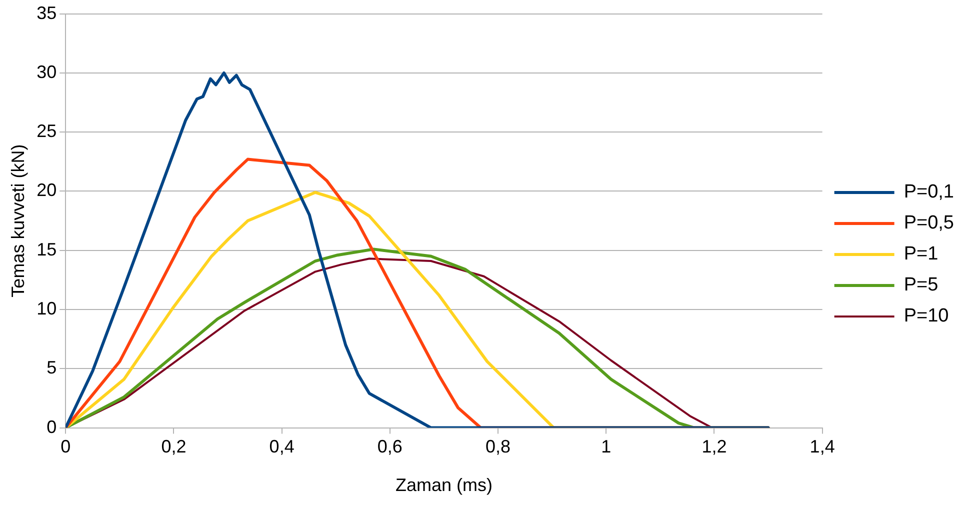  I want to click on x-tick-label: 1,4, so click(822, 446).